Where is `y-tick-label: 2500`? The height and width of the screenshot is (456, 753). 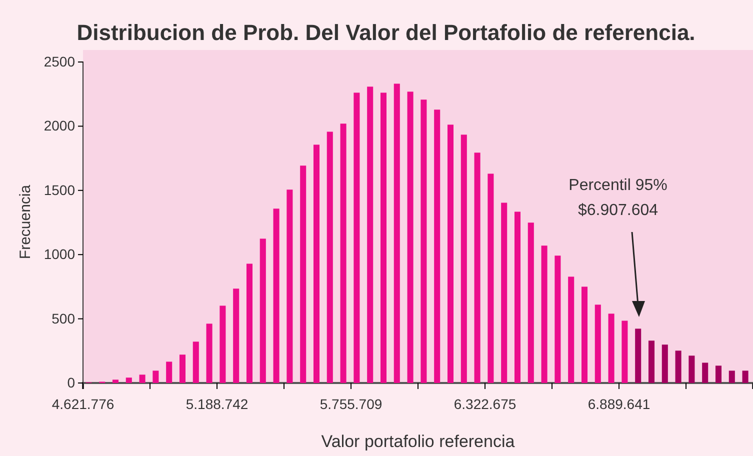 y-tick-label: 2500 is located at coordinates (60, 61).